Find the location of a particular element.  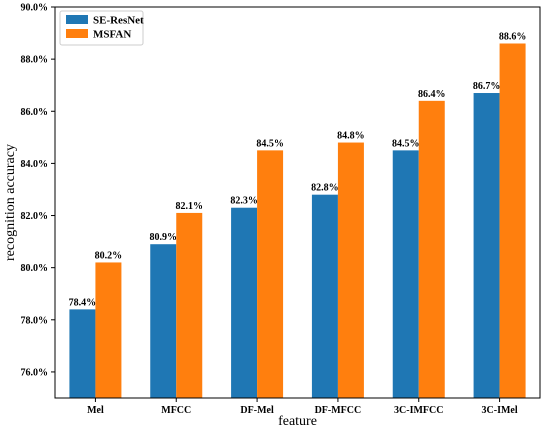

x-axis-title: feature is located at coordinates (297, 421).